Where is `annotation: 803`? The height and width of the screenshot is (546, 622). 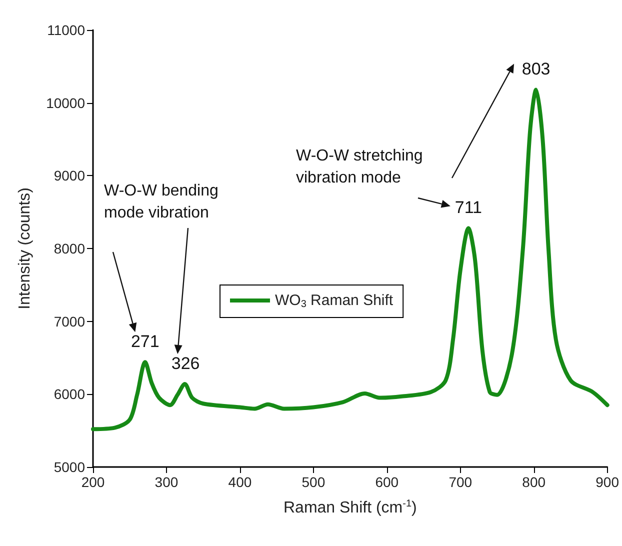 annotation: 803 is located at coordinates (536, 69).